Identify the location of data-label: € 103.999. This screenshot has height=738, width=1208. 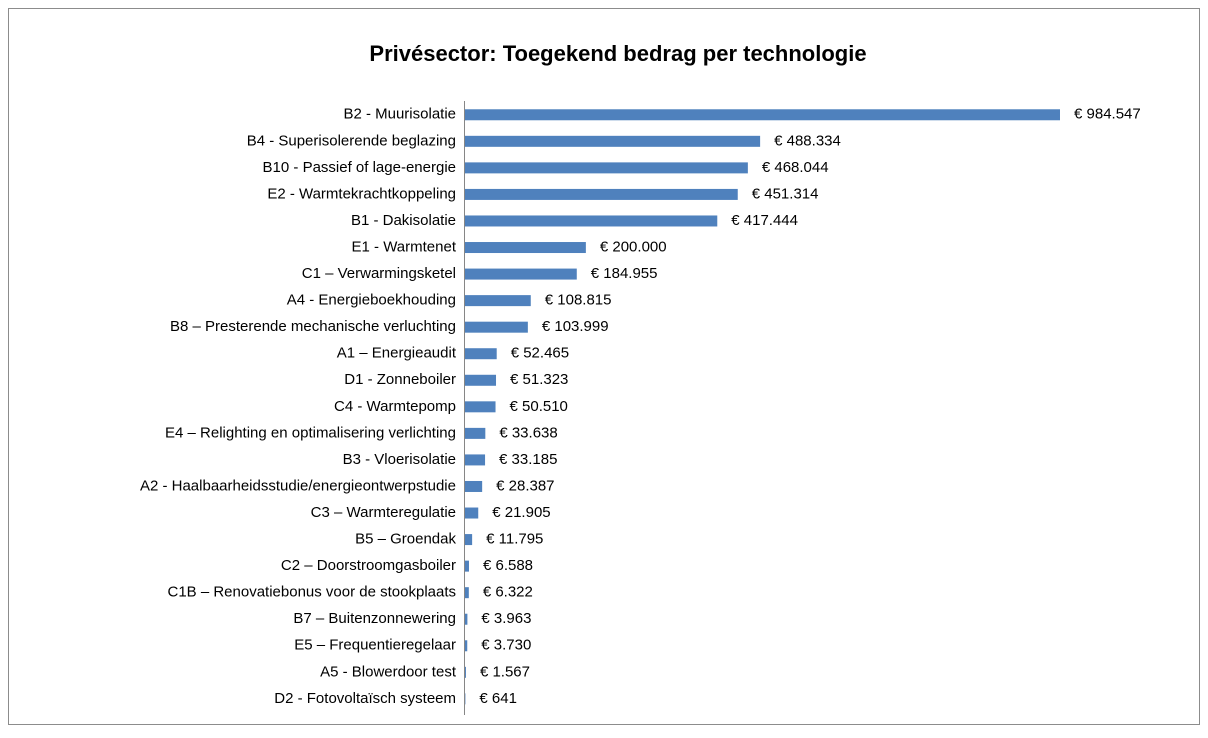
(575, 326).